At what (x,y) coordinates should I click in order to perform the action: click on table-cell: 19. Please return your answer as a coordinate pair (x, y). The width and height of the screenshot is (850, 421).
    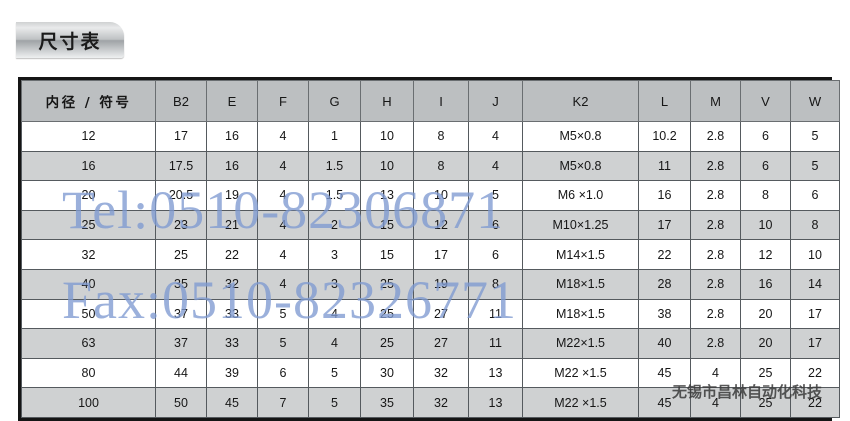
    Looking at the image, I should click on (441, 284).